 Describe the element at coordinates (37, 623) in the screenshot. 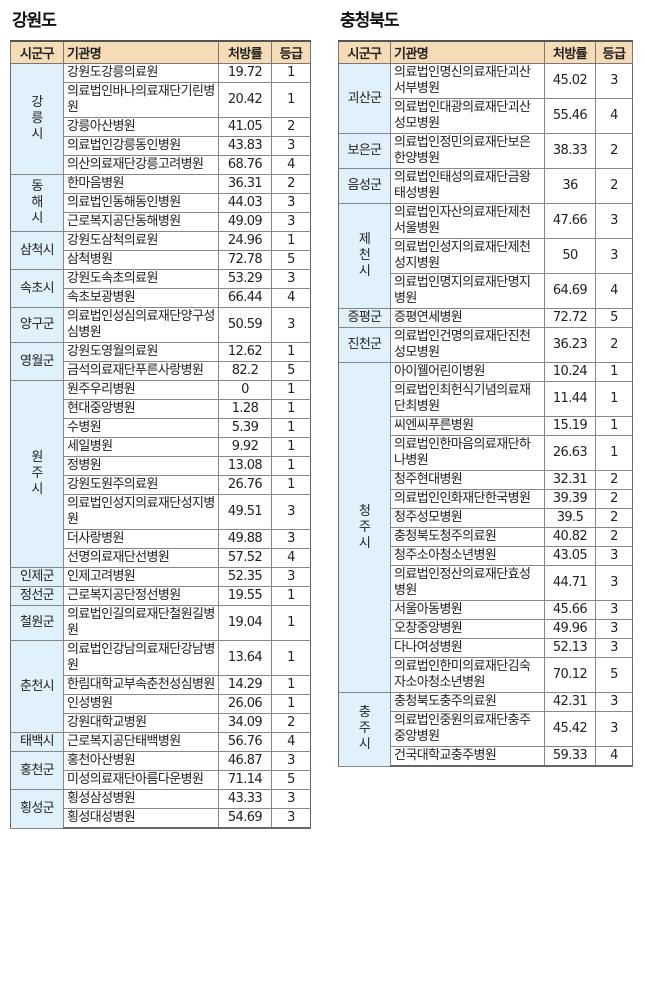

I see `region-cell: 철원군` at that location.